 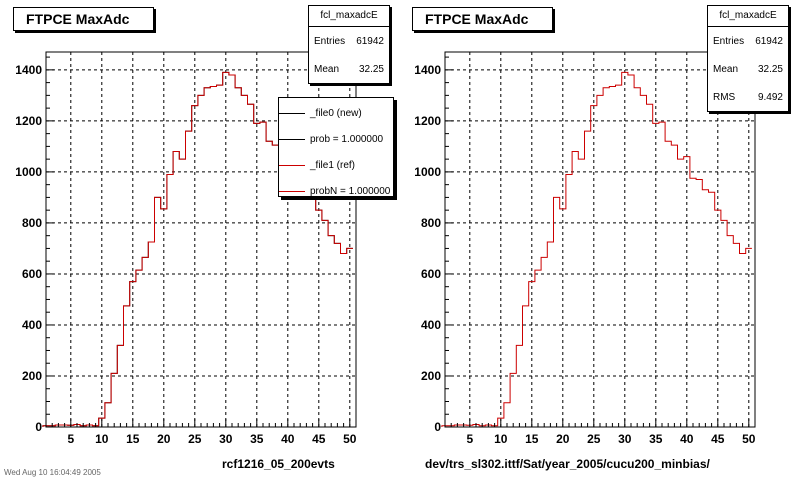 I want to click on legend-entry: _file0 (new), so click(x=336, y=113).